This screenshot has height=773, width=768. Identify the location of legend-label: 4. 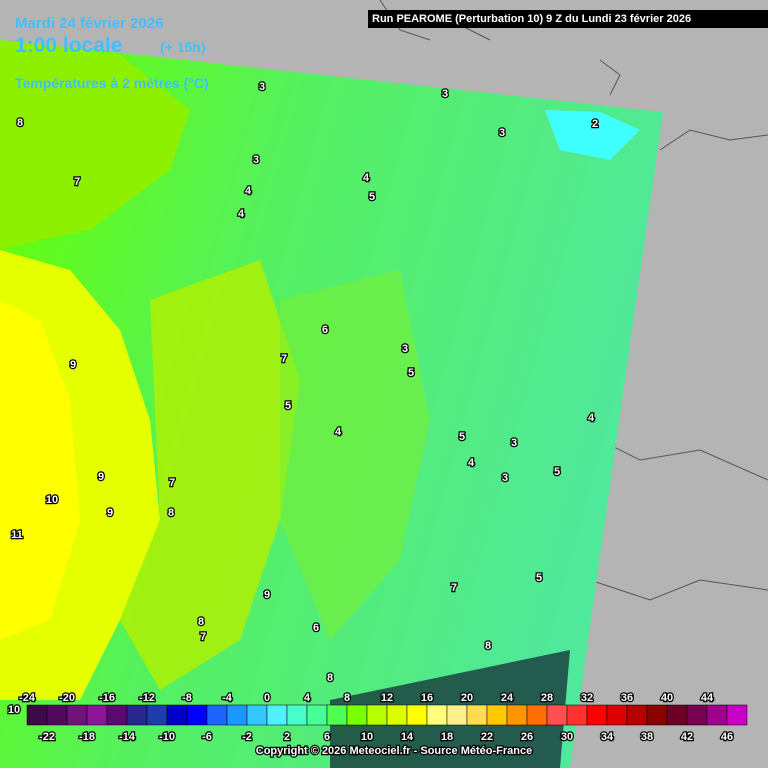
(307, 698).